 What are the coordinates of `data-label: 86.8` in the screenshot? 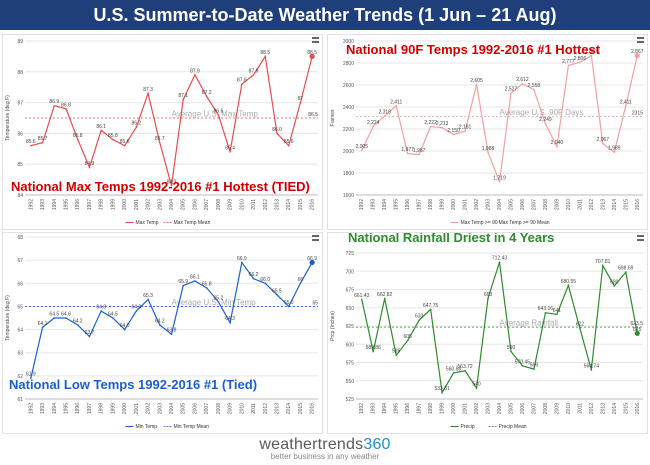 It's located at (66, 105).